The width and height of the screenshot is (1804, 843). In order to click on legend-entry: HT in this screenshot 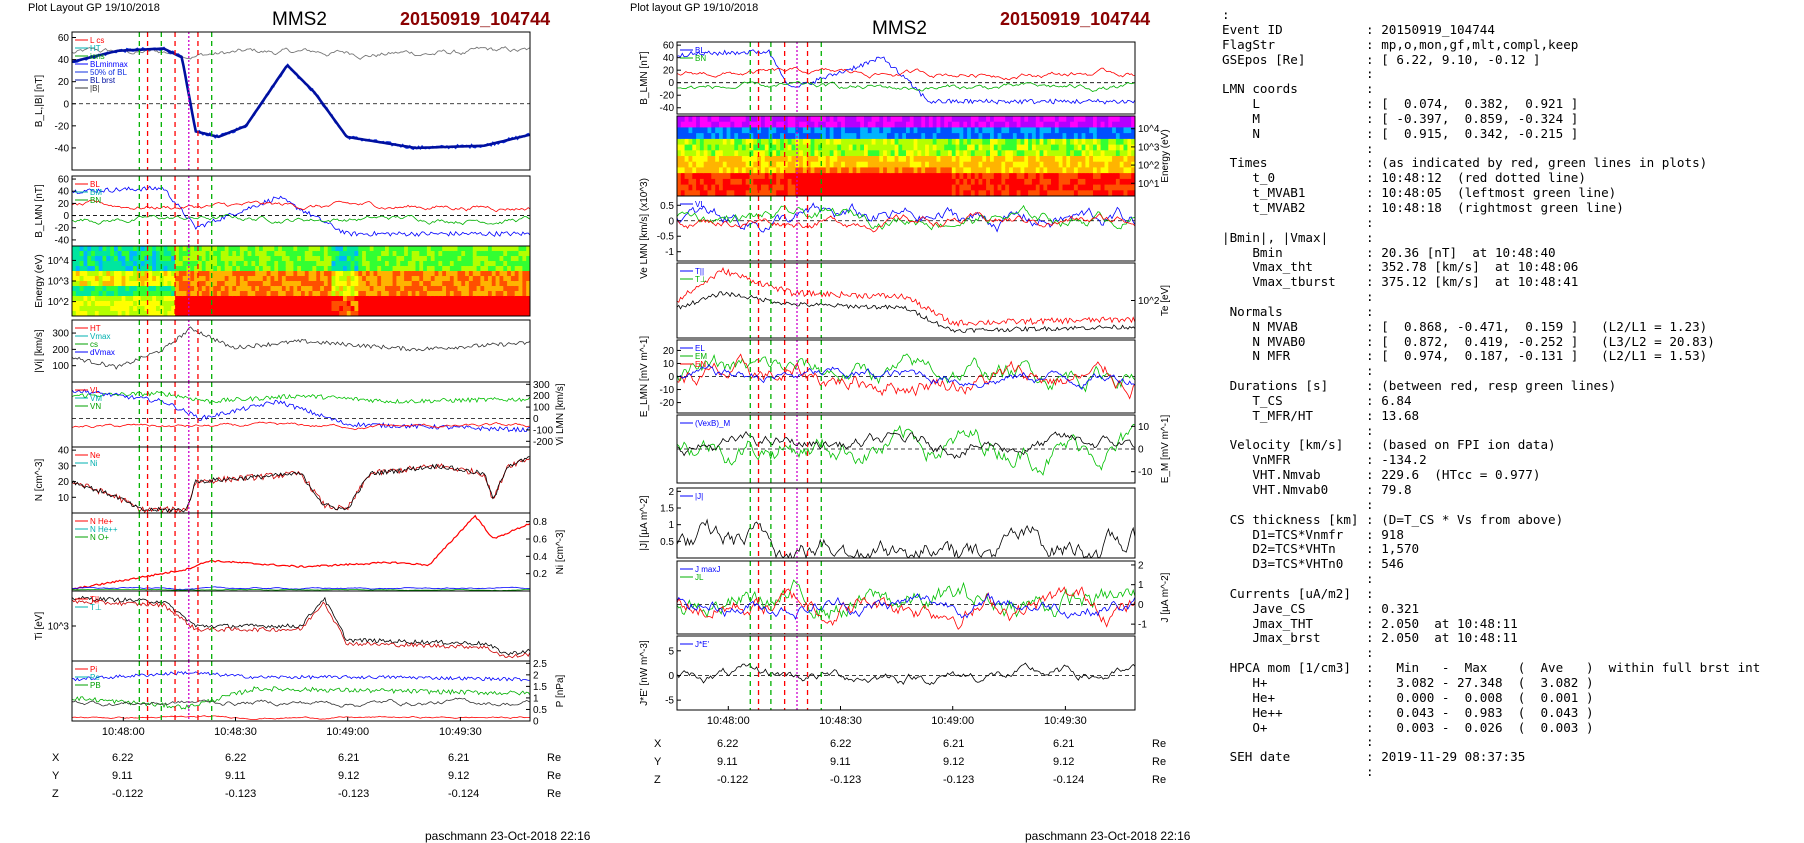, I will do `click(95, 48)`.